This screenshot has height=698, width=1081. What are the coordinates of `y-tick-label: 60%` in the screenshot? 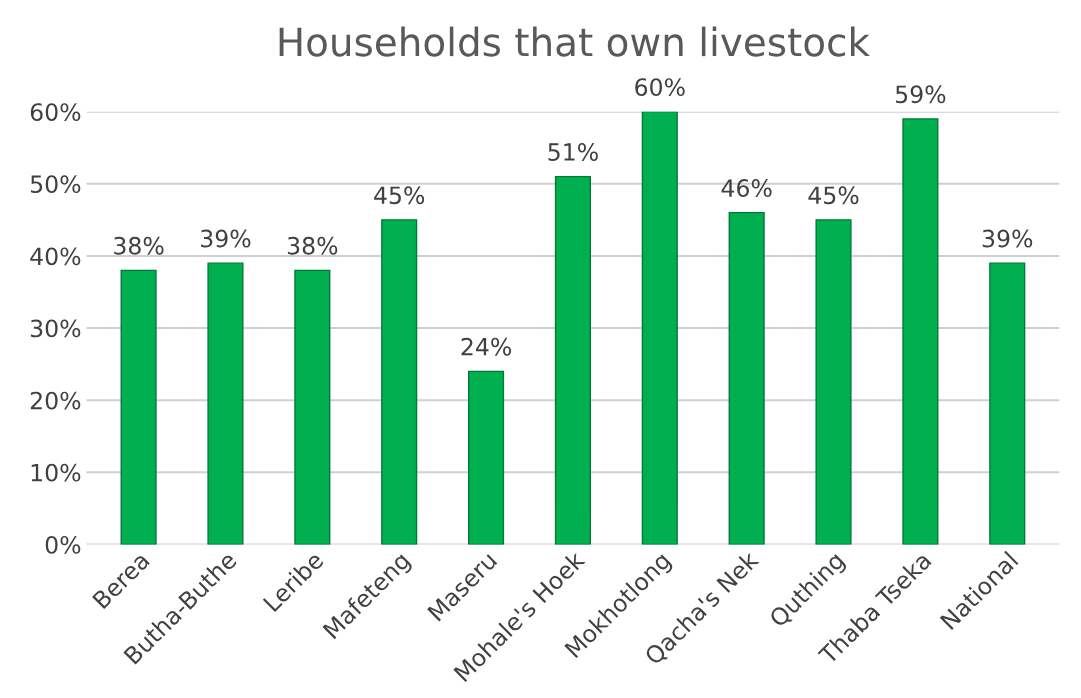 It's located at (55, 112).